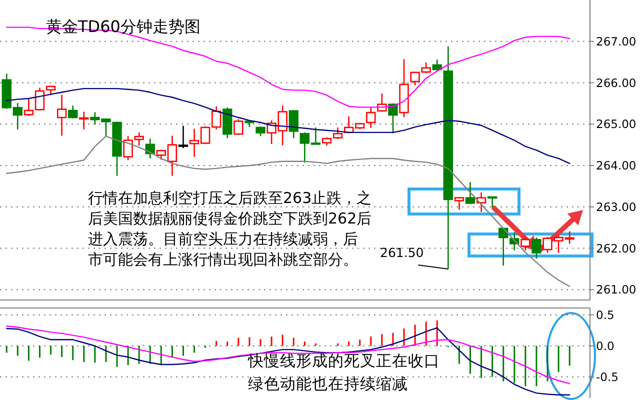 The height and width of the screenshot is (400, 640). Describe the element at coordinates (616, 41) in the screenshot. I see `y-tick-label: 267.00` at that location.